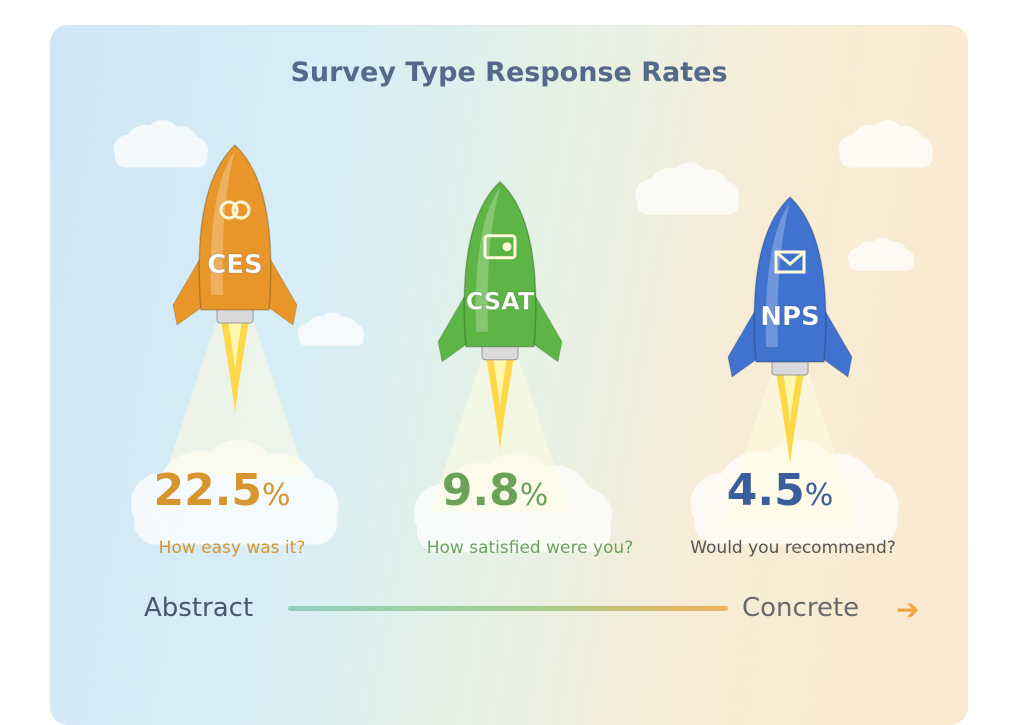 The height and width of the screenshot is (725, 1024). Describe the element at coordinates (208, 490) in the screenshot. I see `value-number: 22.5` at that location.